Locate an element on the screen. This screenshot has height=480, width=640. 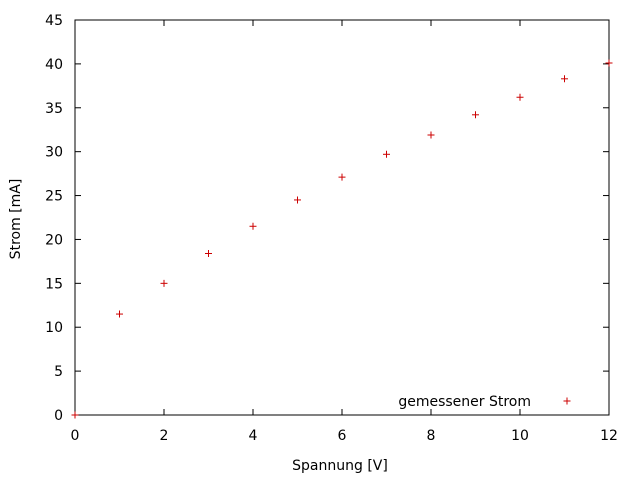
y-tick-label: 5 is located at coordinates (58, 372).